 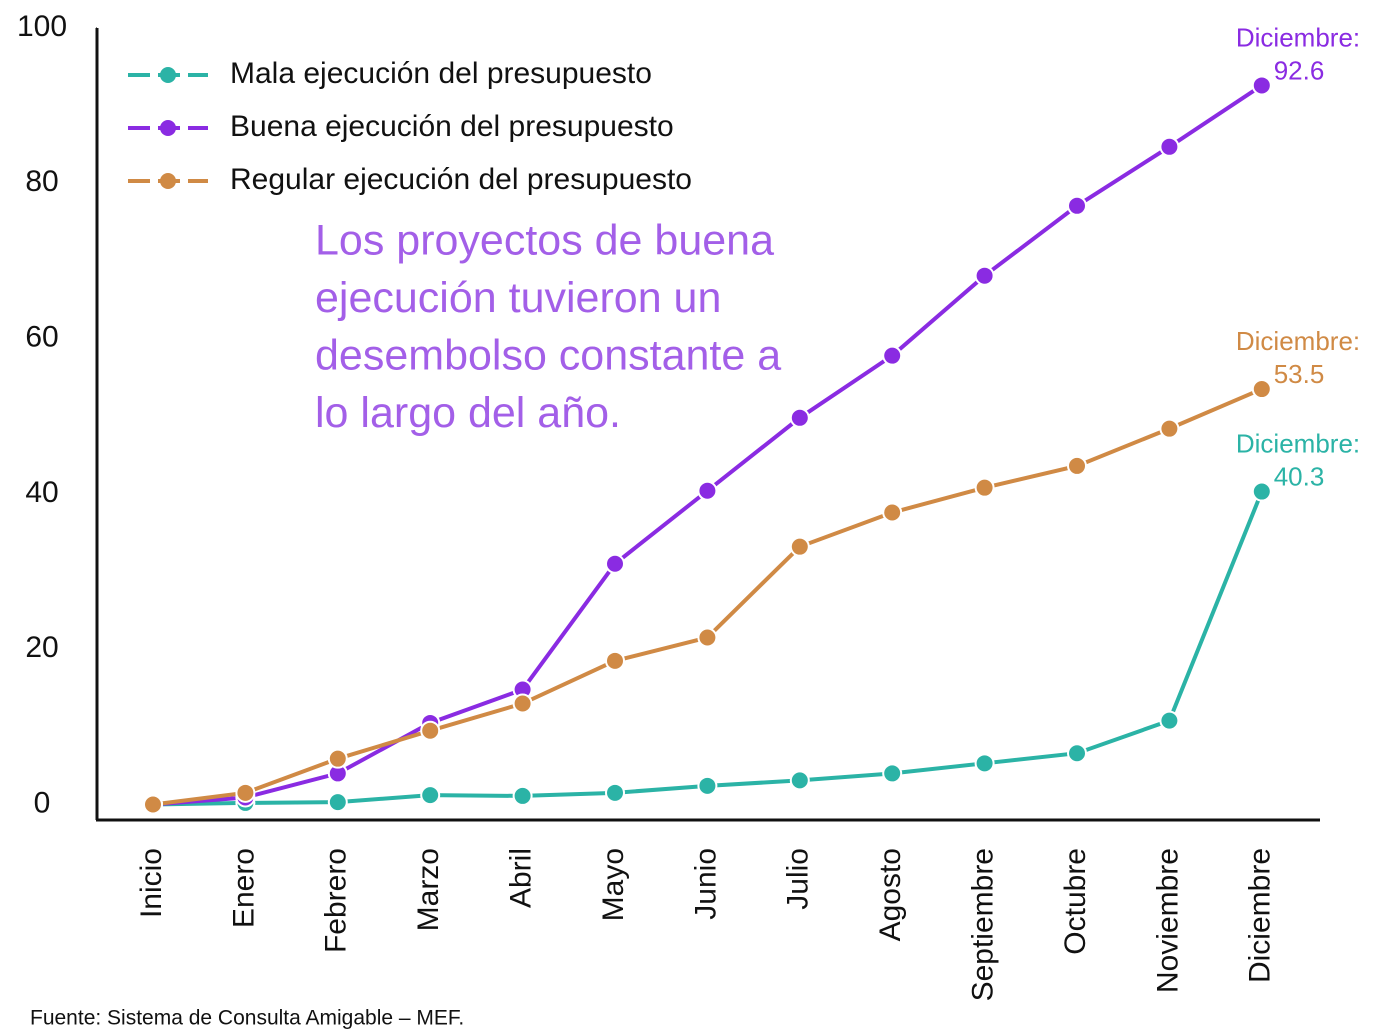 I want to click on annotation-text: ejecución tuvieron un, so click(x=518, y=298).